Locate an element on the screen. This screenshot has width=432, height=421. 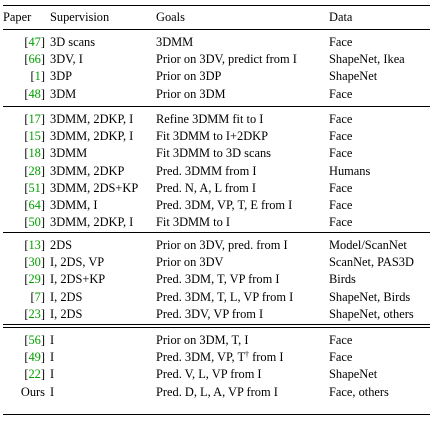
citation-link: 13 is located at coordinates (34, 245).